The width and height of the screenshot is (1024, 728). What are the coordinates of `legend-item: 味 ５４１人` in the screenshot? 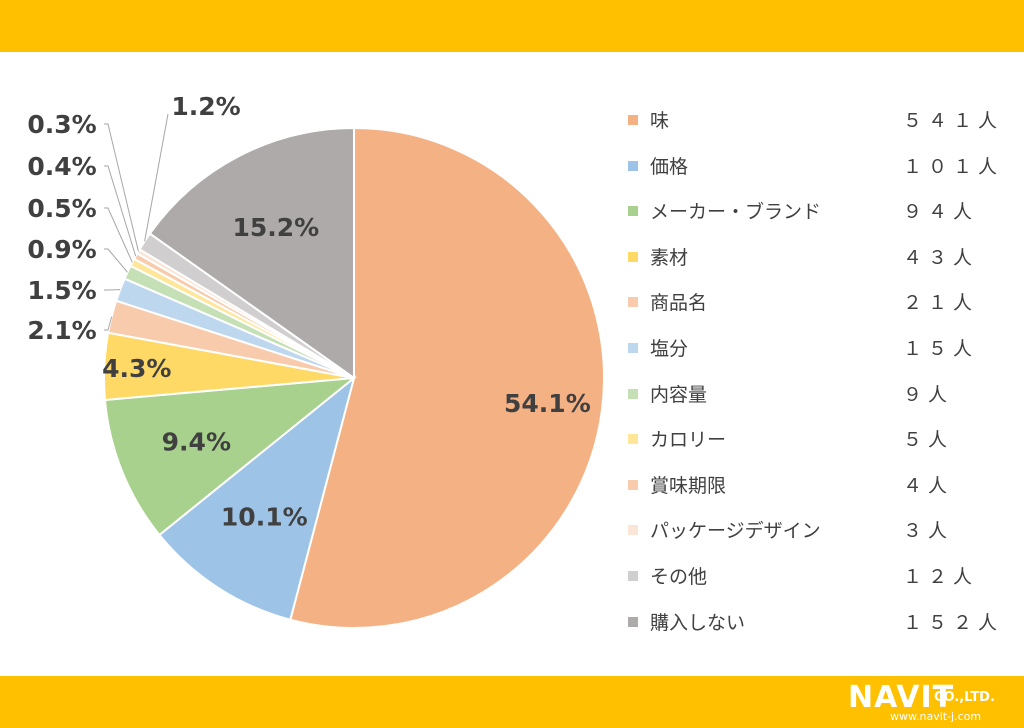 It's located at (818, 127).